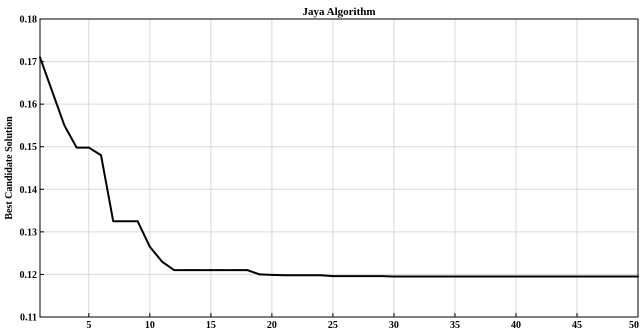  What do you see at coordinates (88, 325) in the screenshot?
I see `x-tick-label: 5` at bounding box center [88, 325].